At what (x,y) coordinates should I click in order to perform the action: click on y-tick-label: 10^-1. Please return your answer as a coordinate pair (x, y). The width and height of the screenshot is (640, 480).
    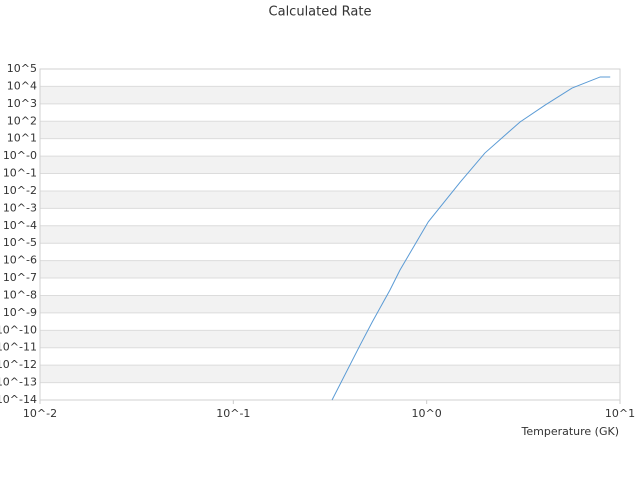
    Looking at the image, I should click on (20, 173).